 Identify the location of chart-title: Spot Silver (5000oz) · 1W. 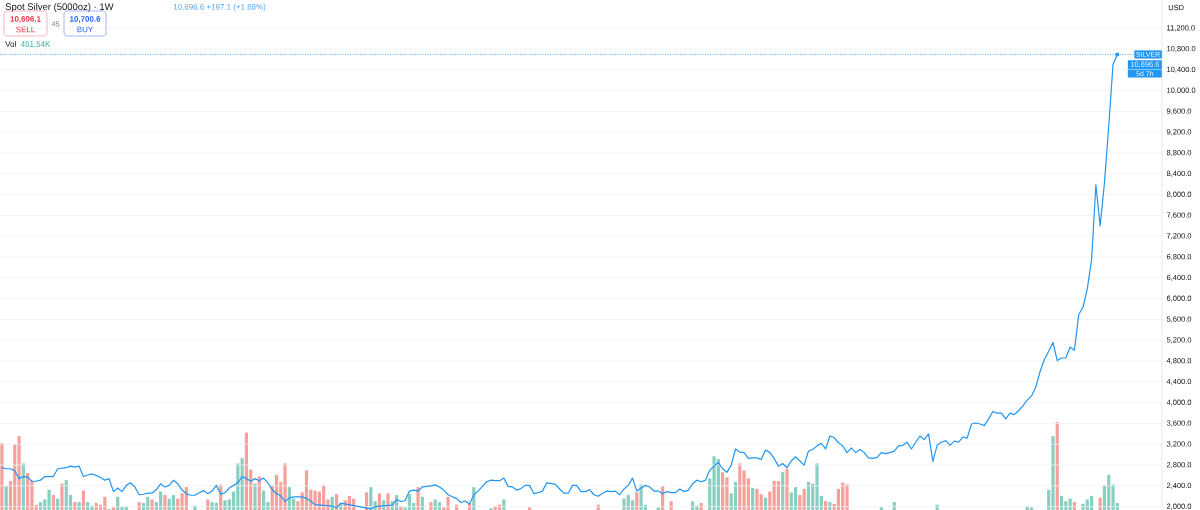
(59, 7).